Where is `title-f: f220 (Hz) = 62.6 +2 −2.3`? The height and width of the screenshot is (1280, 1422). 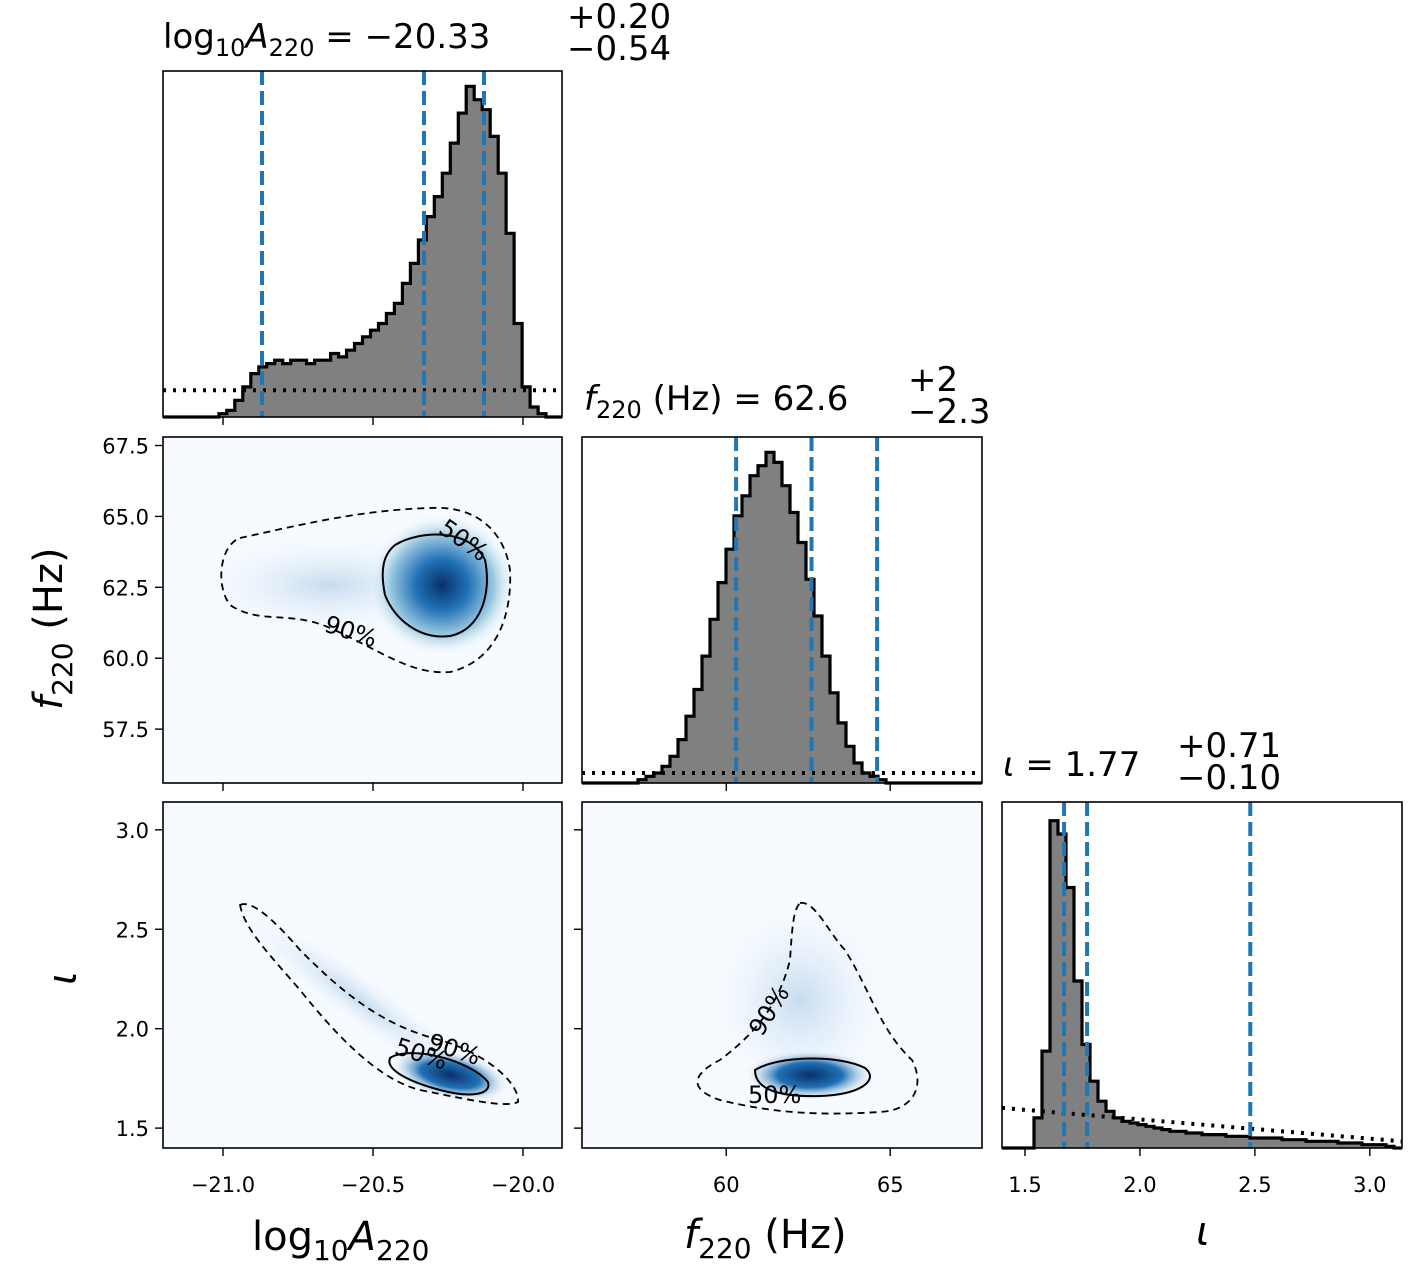
title-f: f220 (Hz) = 62.6 +2 −2.3 is located at coordinates (787, 396).